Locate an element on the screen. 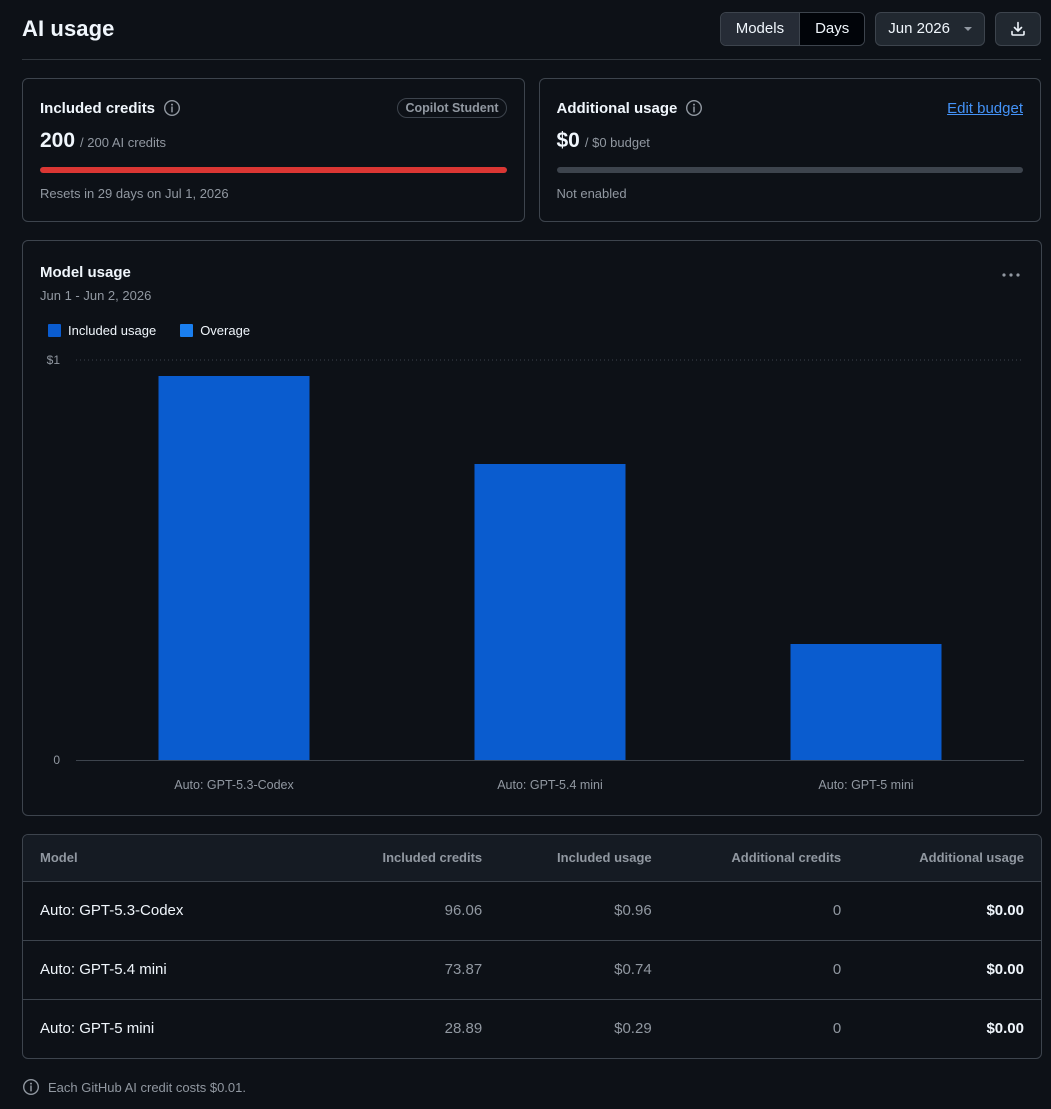  included-credits-amount: 200 is located at coordinates (58, 140).